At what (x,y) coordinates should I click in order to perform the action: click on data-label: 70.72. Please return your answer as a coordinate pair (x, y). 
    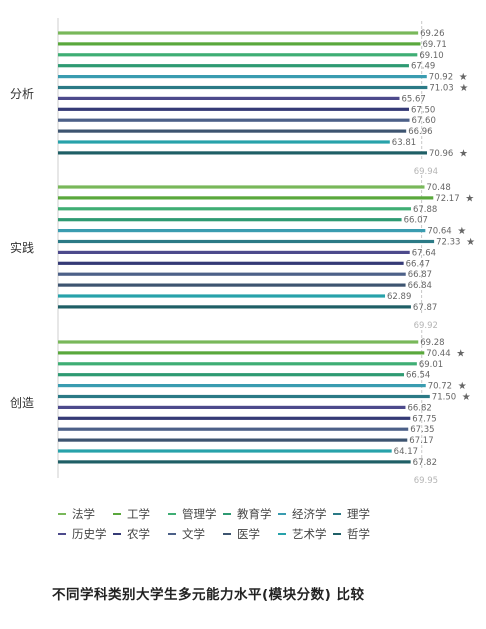
    Looking at the image, I should click on (440, 387).